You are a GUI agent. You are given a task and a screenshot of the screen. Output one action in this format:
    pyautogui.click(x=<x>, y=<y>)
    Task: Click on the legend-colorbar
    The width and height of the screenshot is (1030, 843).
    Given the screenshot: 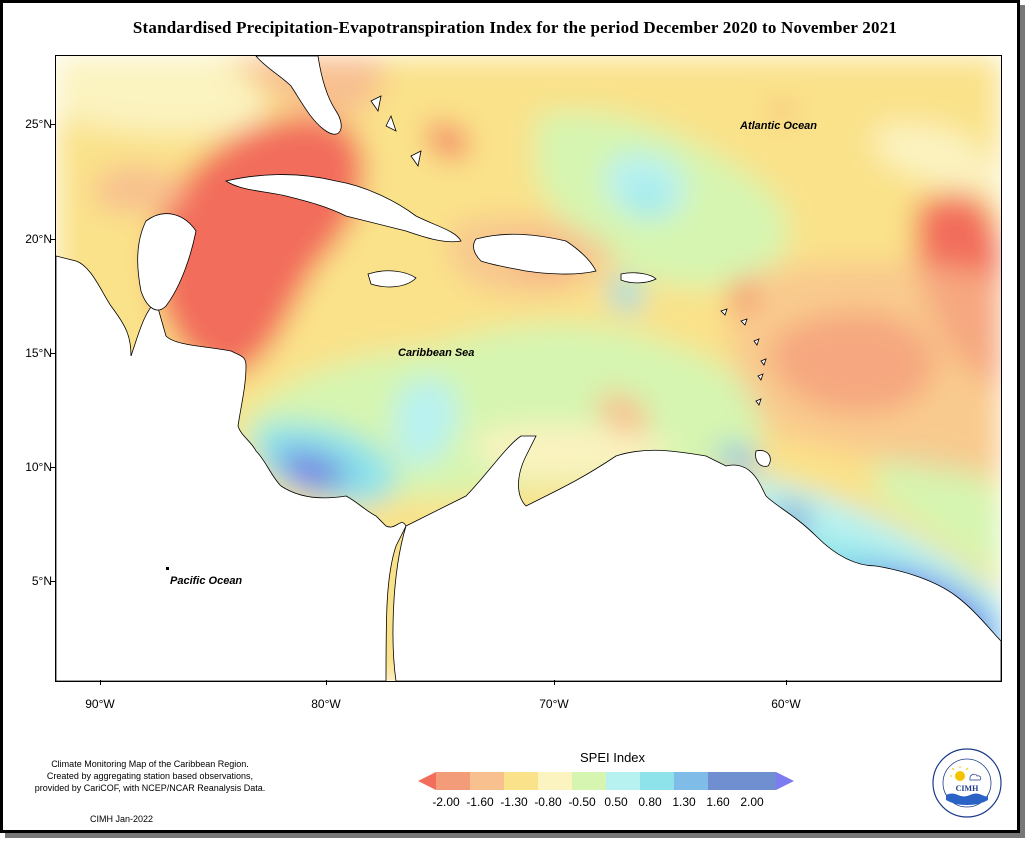 What is the action you would take?
    pyautogui.click(x=606, y=781)
    